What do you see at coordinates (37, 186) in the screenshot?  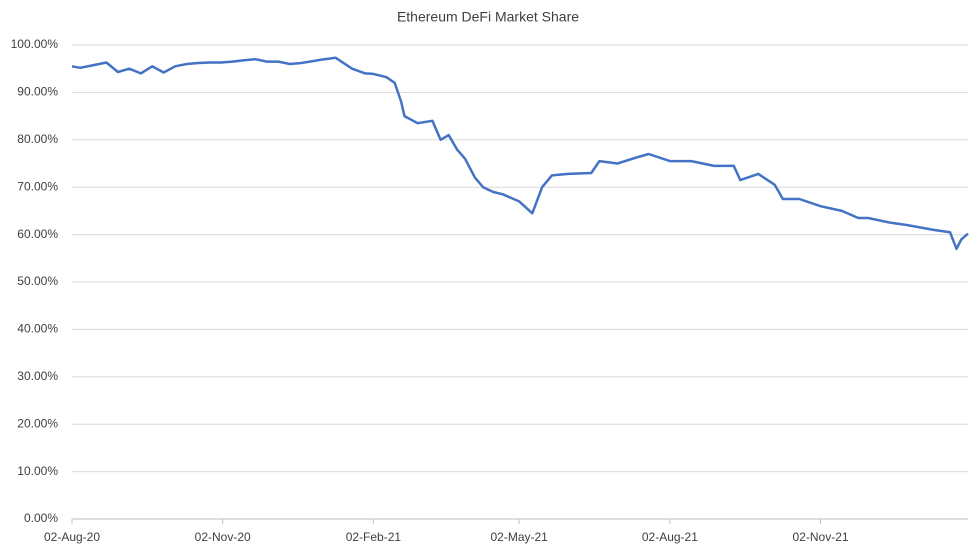 I see `y-tick-label: 70.00%` at bounding box center [37, 186].